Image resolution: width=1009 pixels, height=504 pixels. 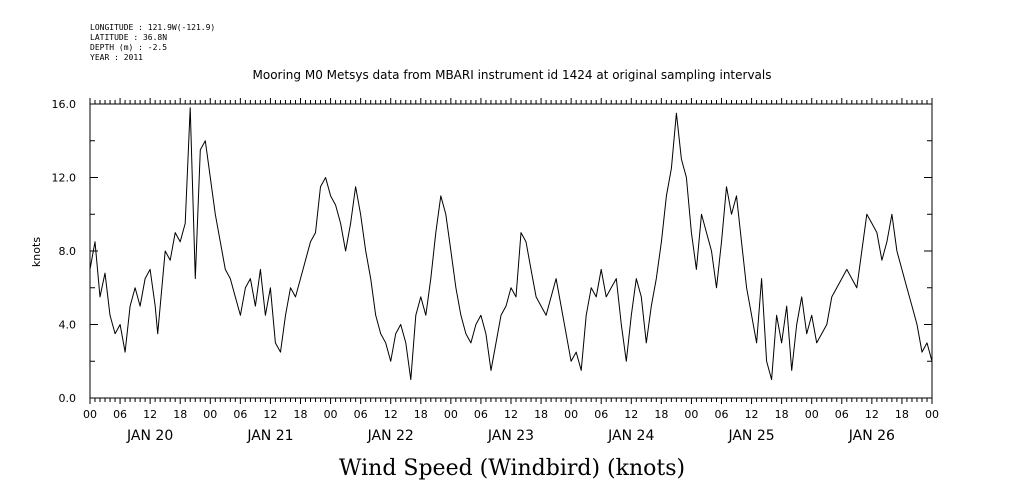 What do you see at coordinates (630, 436) in the screenshot?
I see `x-day-label: JAN 24` at bounding box center [630, 436].